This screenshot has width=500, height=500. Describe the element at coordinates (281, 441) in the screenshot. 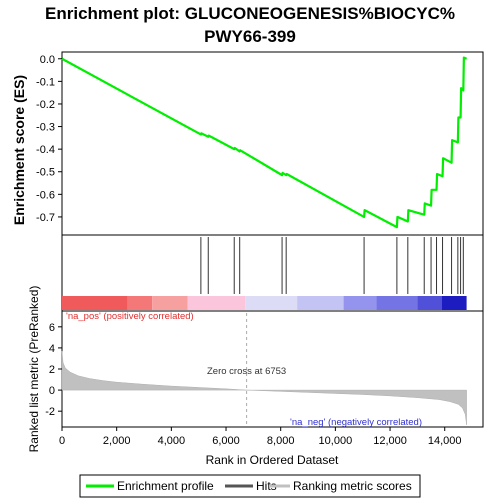

I see `x-tick-label: 8,000` at that location.